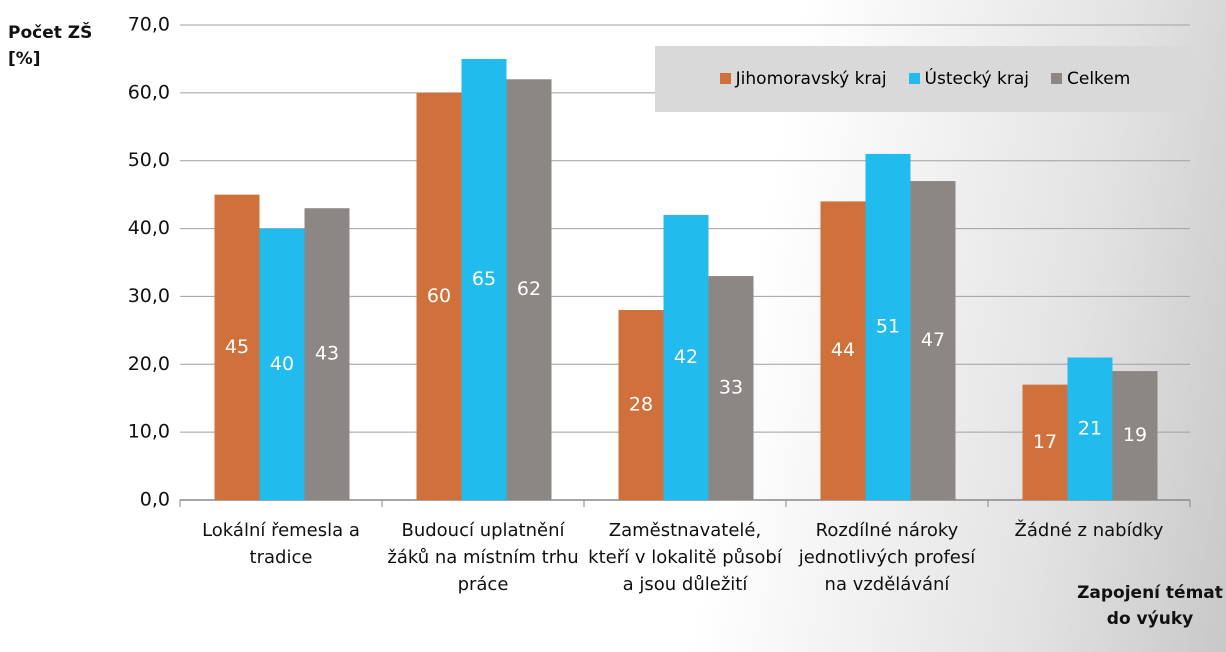 The image size is (1226, 652). I want to click on legend-label: Ústecký kraj, so click(976, 79).